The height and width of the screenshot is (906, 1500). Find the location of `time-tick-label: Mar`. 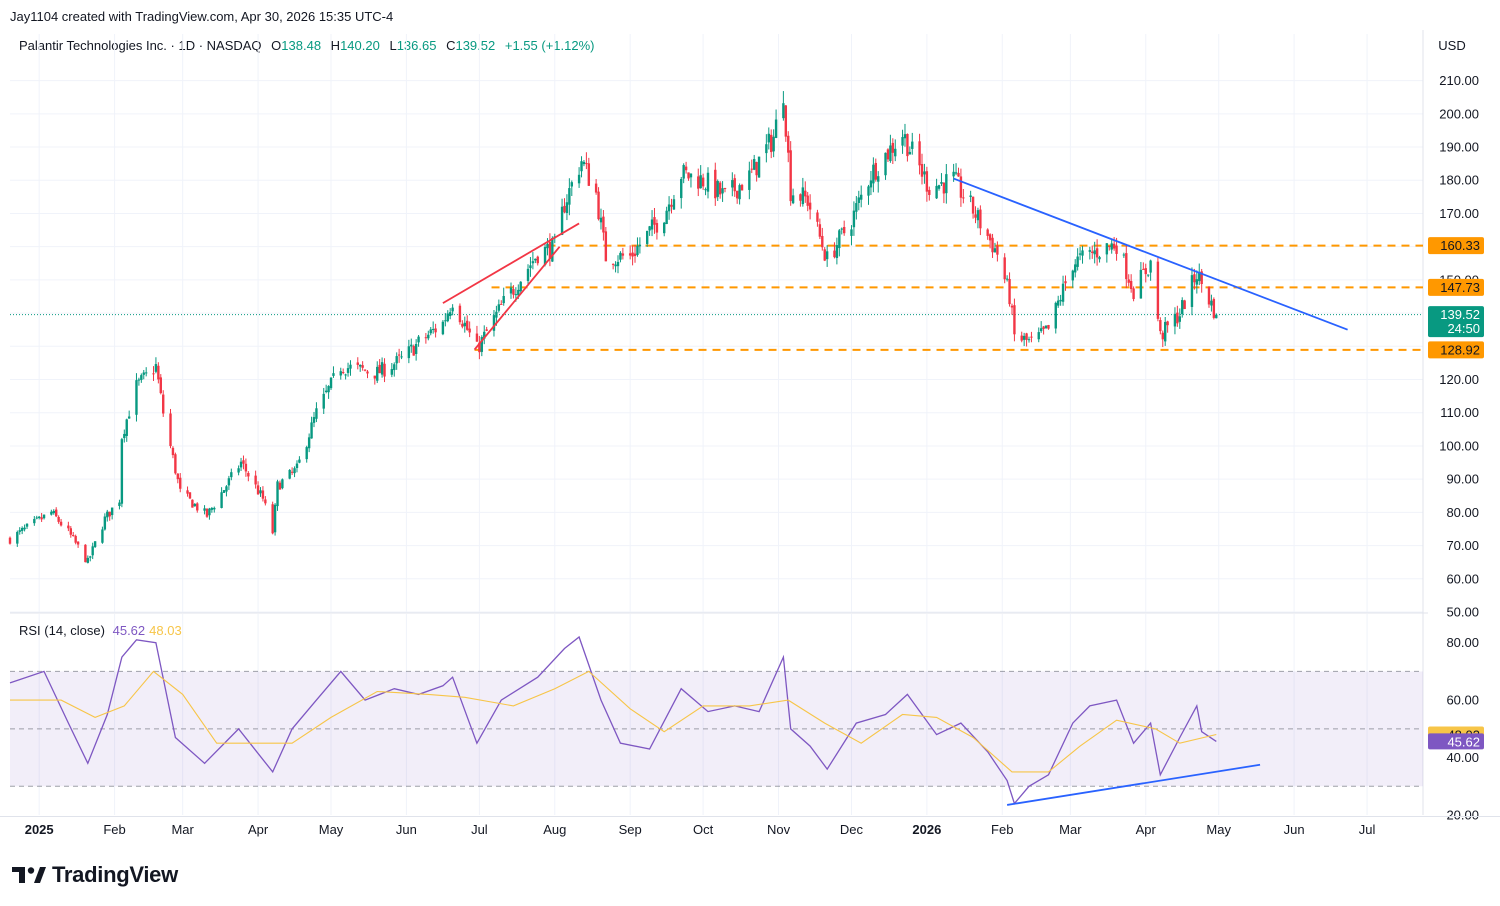

time-tick-label: Mar is located at coordinates (182, 829).